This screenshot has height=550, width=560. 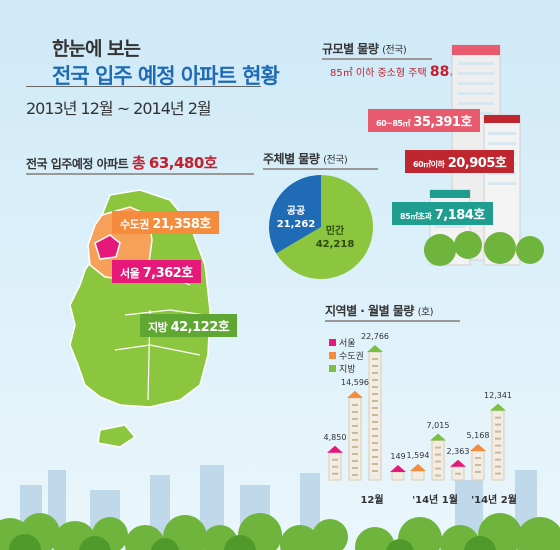 What do you see at coordinates (458, 451) in the screenshot?
I see `bar-value-label: 2,363` at bounding box center [458, 451].